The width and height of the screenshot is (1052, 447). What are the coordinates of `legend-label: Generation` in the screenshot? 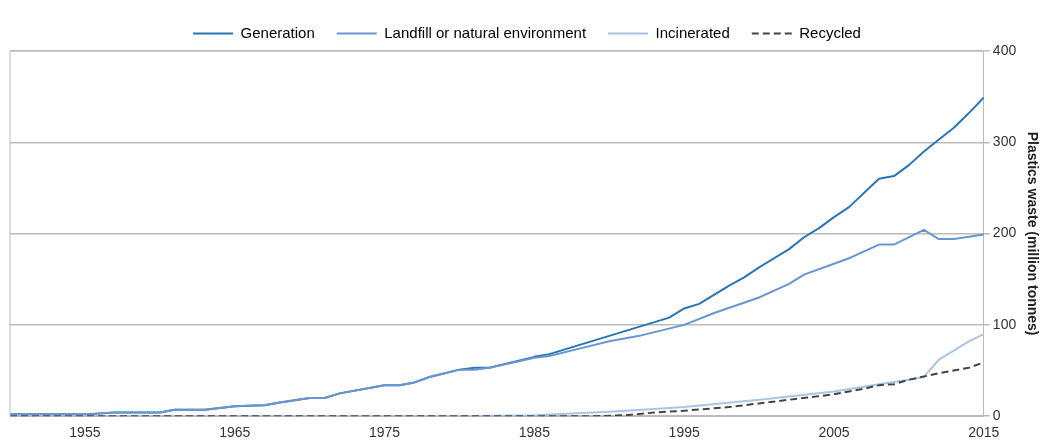 It's located at (277, 32).